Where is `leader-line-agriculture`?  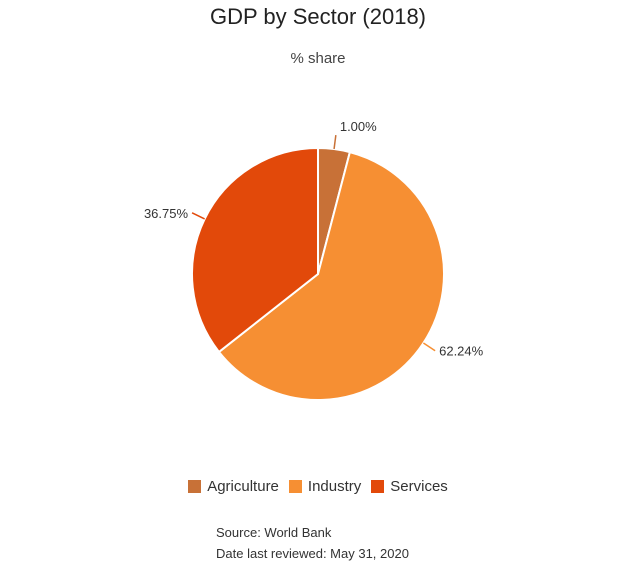 leader-line-agriculture is located at coordinates (335, 142).